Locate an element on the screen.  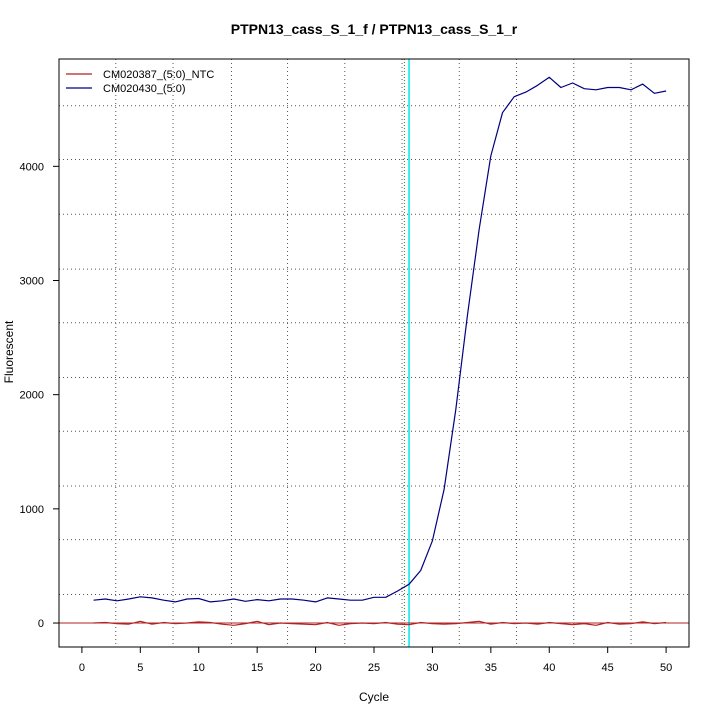
y-tick-label: 1000 is located at coordinates (32, 510).